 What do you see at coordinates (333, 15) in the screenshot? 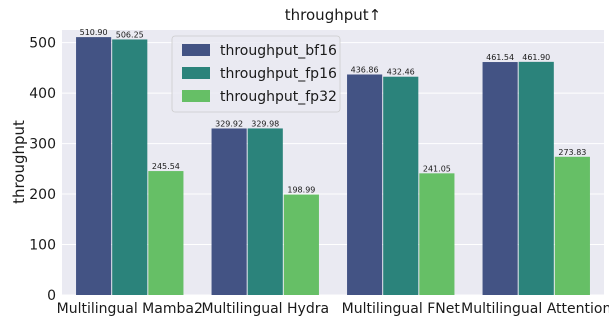
I see `chart-title: throughput↑` at bounding box center [333, 15].